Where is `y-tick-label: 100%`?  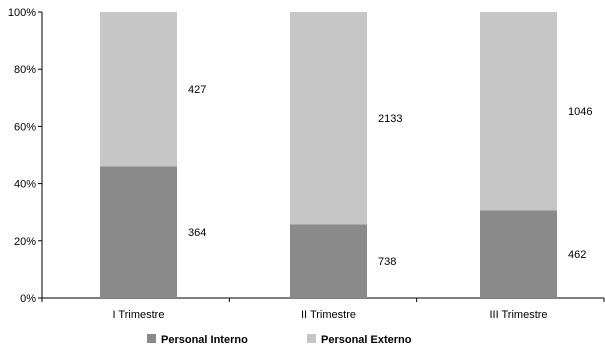
y-tick-label: 100% is located at coordinates (22, 13).